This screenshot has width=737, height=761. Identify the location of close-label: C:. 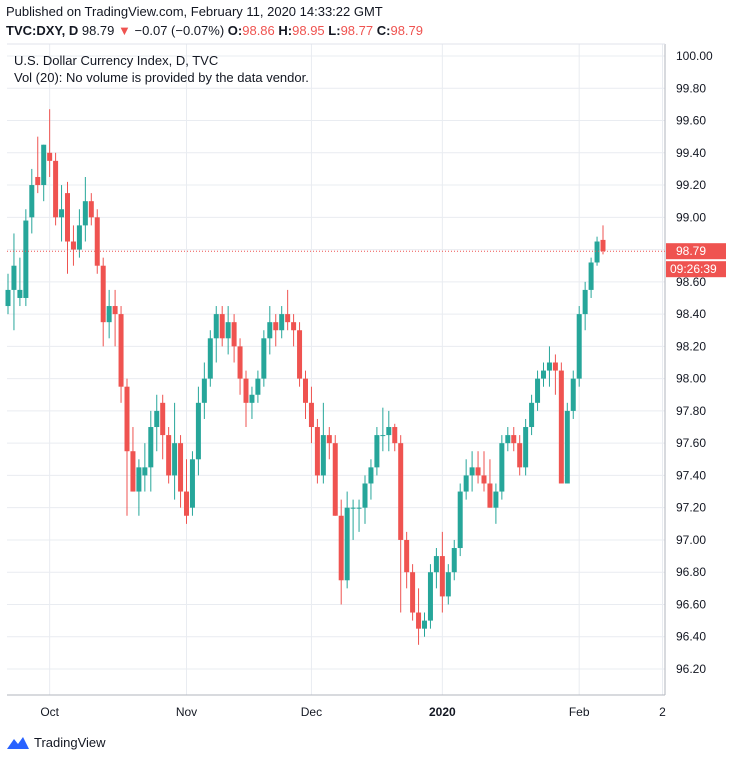
(383, 30).